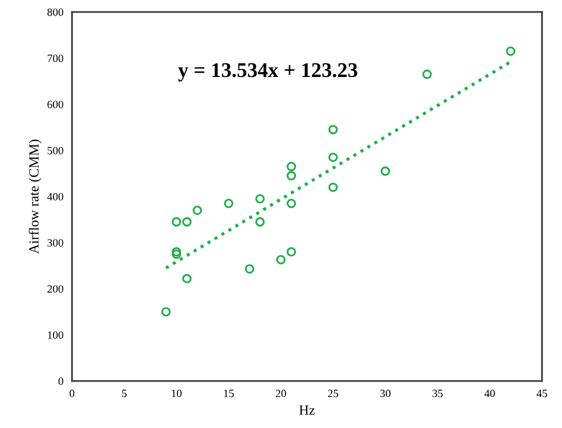 The height and width of the screenshot is (428, 562). What do you see at coordinates (307, 410) in the screenshot?
I see `x-axis-title: Hz` at bounding box center [307, 410].